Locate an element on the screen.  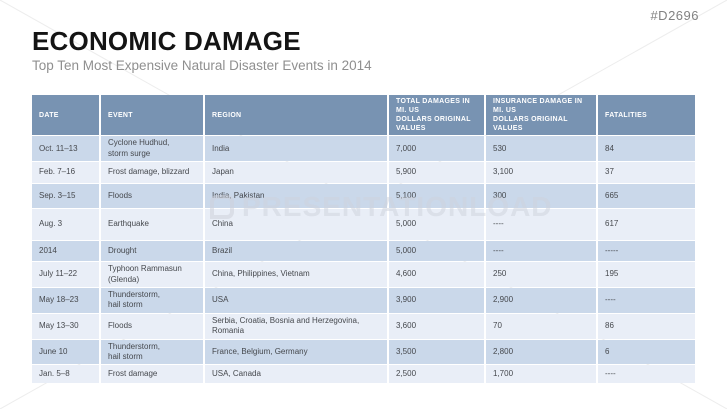
cell-event: Cyclone Hudhud, storm surge is located at coordinates (152, 149).